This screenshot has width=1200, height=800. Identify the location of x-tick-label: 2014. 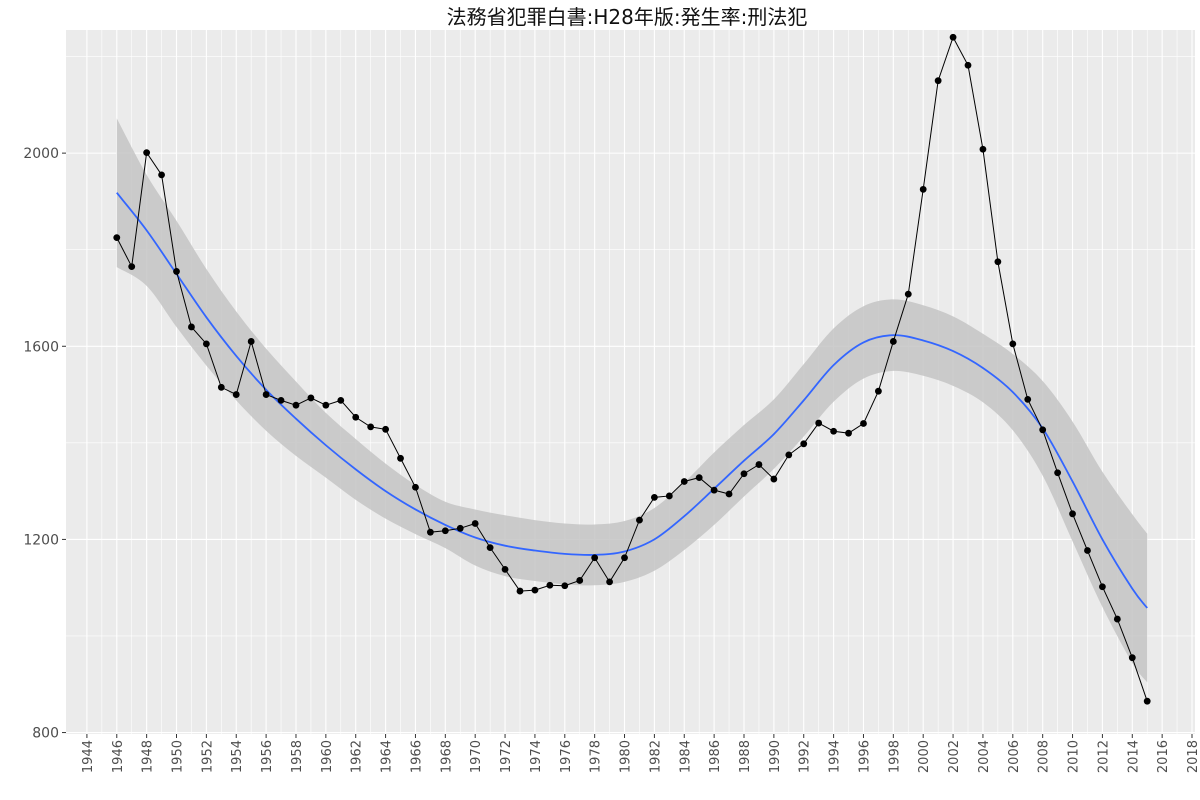
(1133, 756).